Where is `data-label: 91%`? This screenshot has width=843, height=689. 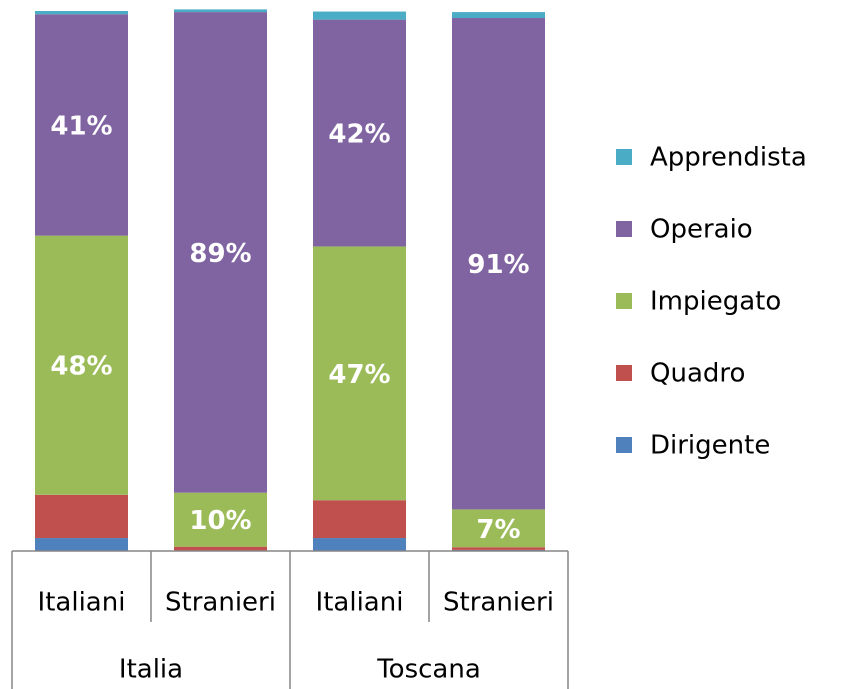 data-label: 91% is located at coordinates (498, 265).